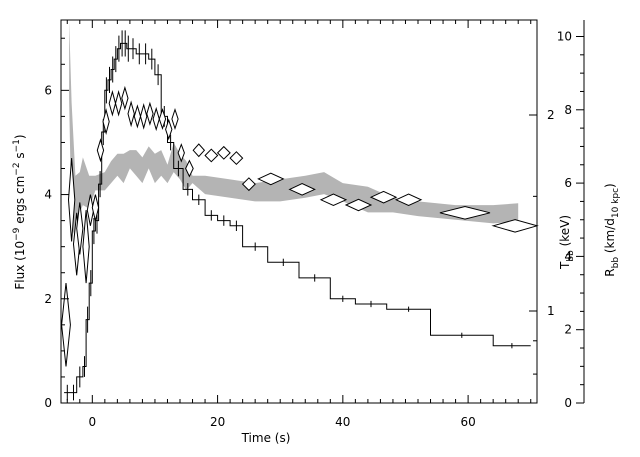  What do you see at coordinates (48, 299) in the screenshot?
I see `flux-tick-label: 2` at bounding box center [48, 299].